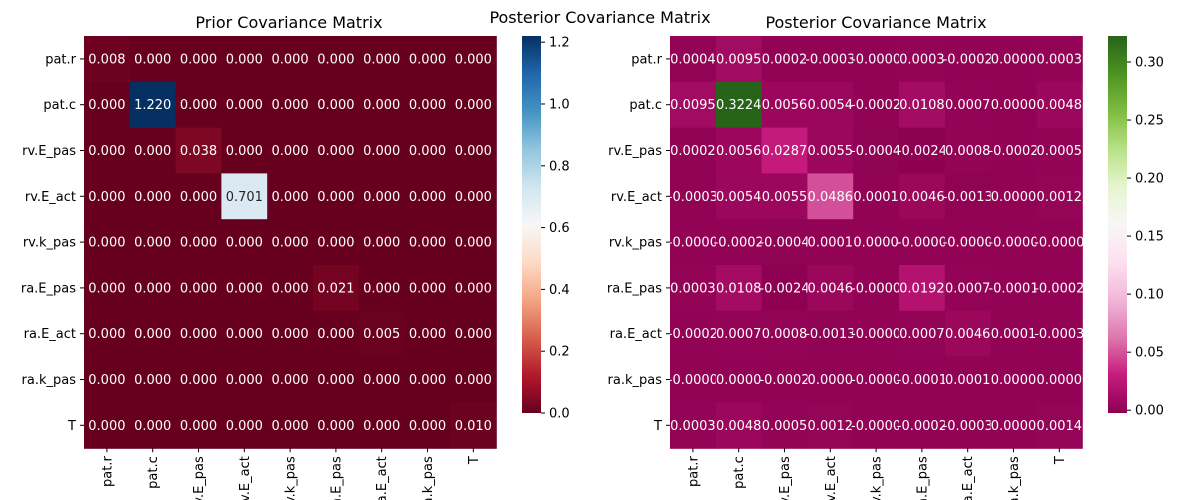  I want to click on prior-cell-label-8-6: 0.000, so click(381, 426).